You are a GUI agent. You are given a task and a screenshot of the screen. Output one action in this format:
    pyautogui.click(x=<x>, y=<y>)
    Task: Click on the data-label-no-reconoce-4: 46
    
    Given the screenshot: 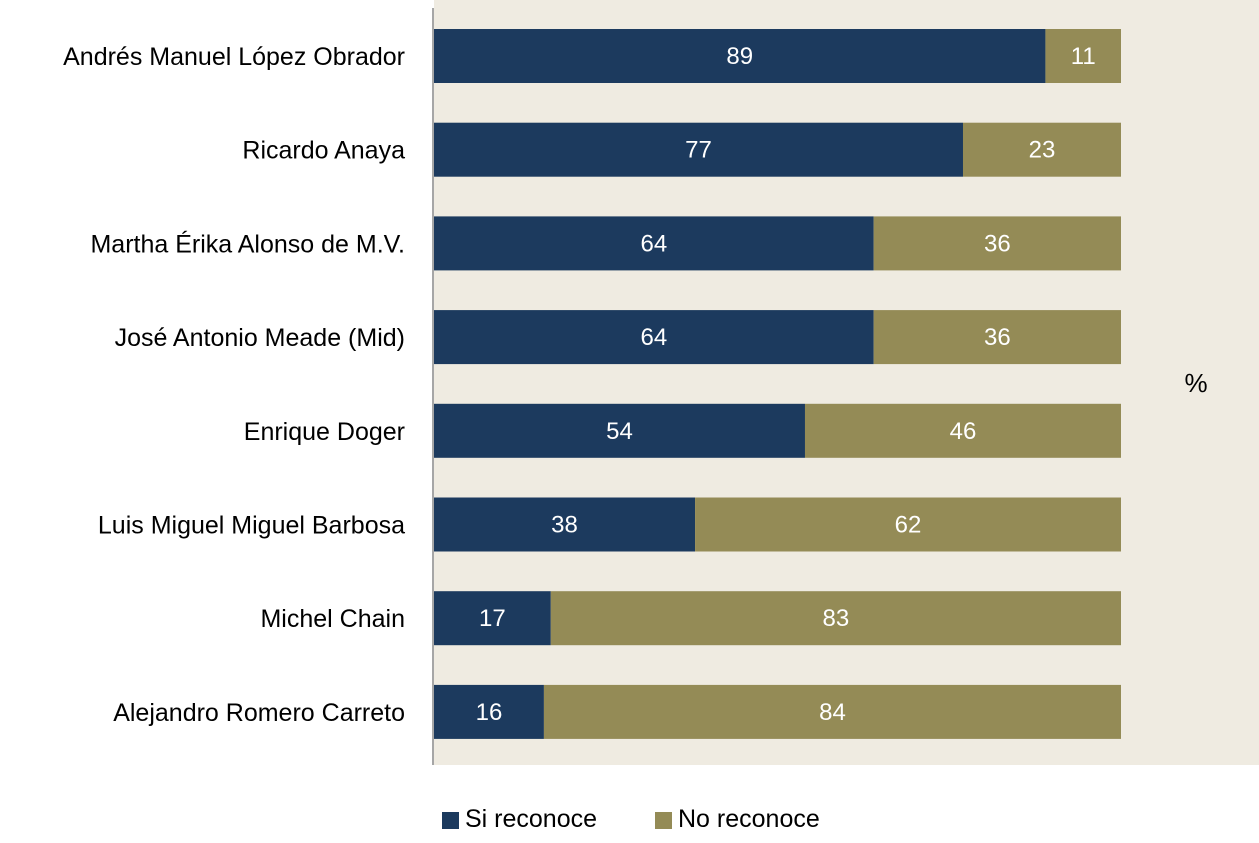 What is the action you would take?
    pyautogui.click(x=963, y=431)
    